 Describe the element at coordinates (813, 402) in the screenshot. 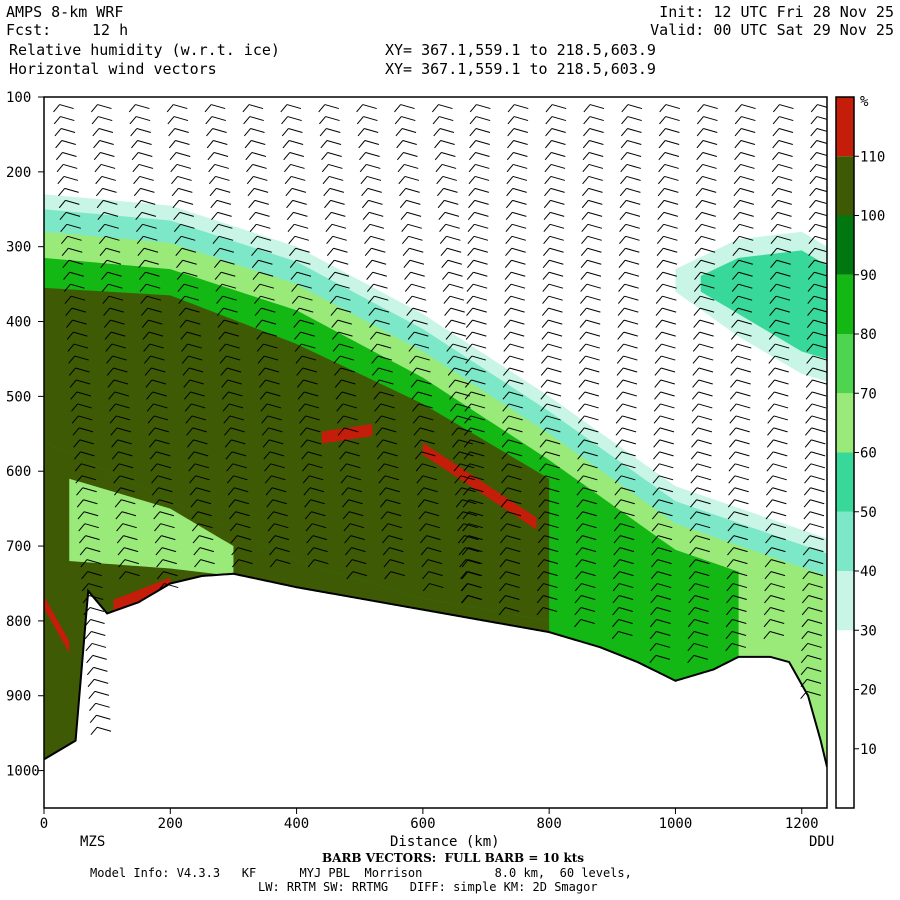

I see `barb-column` at that location.